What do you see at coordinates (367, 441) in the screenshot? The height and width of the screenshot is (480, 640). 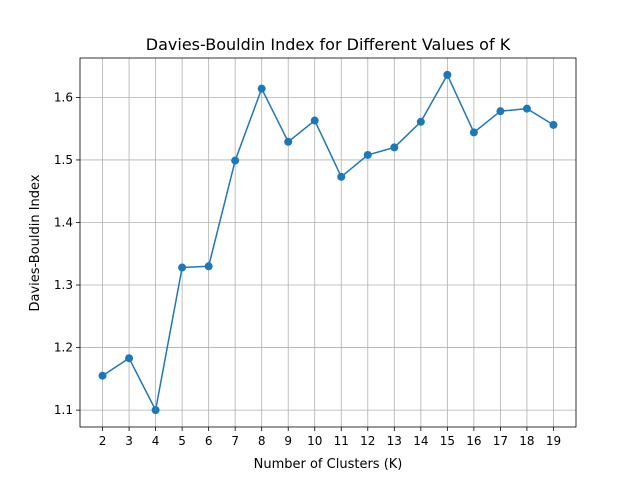 I see `x-tick-label-12: 12` at bounding box center [367, 441].